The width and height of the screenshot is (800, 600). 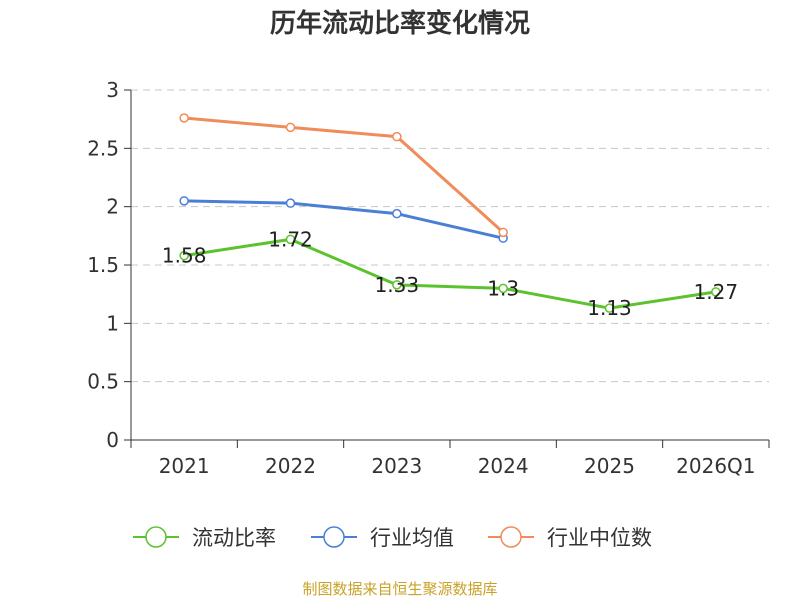 I want to click on data-label: 1.58, so click(x=184, y=256).